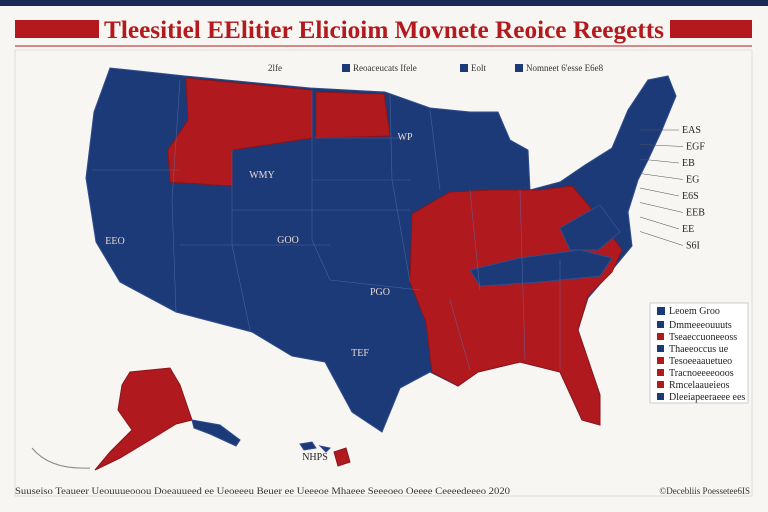 This screenshot has width=768, height=512. Describe the element at coordinates (478, 68) in the screenshot. I see `legend-label: Eolt` at that location.